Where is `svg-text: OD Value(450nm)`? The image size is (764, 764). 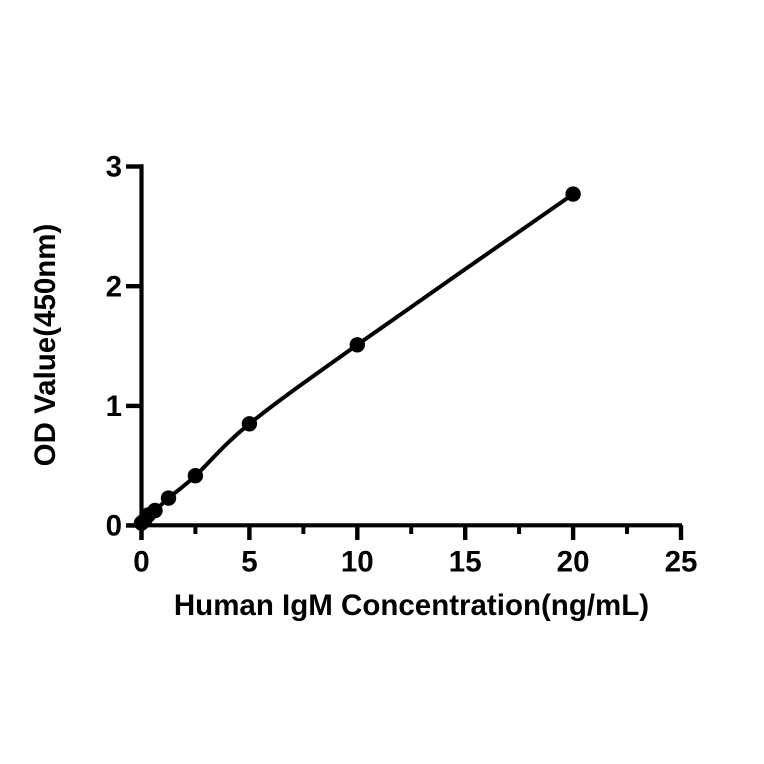 svg-text: OD Value(450nm) is located at coordinates (45, 345).